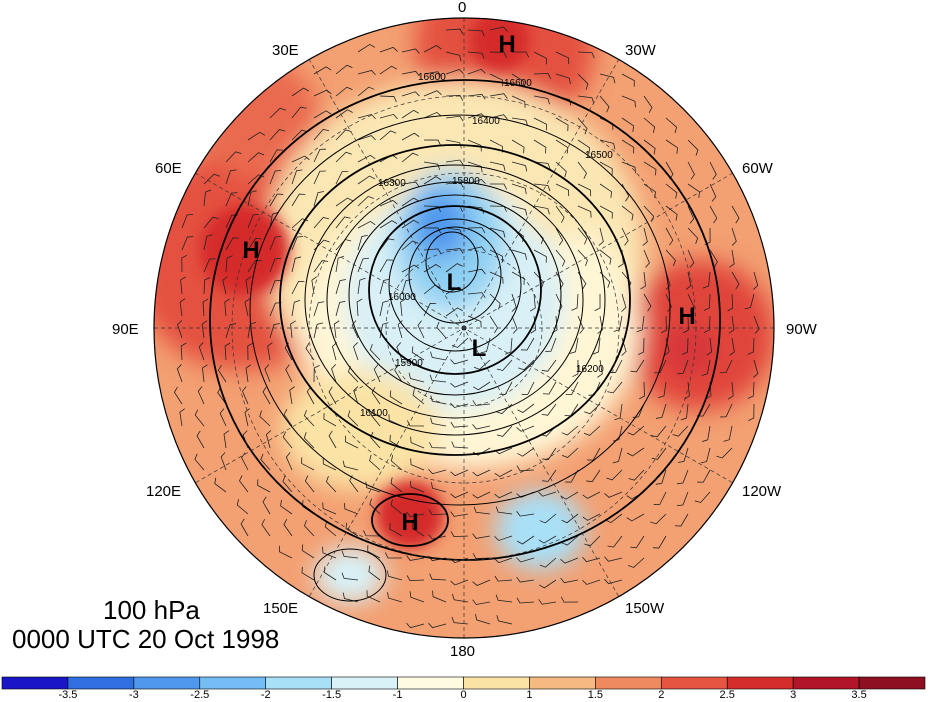  Describe the element at coordinates (168, 168) in the screenshot. I see `longitude-label-60e: 60E` at that location.